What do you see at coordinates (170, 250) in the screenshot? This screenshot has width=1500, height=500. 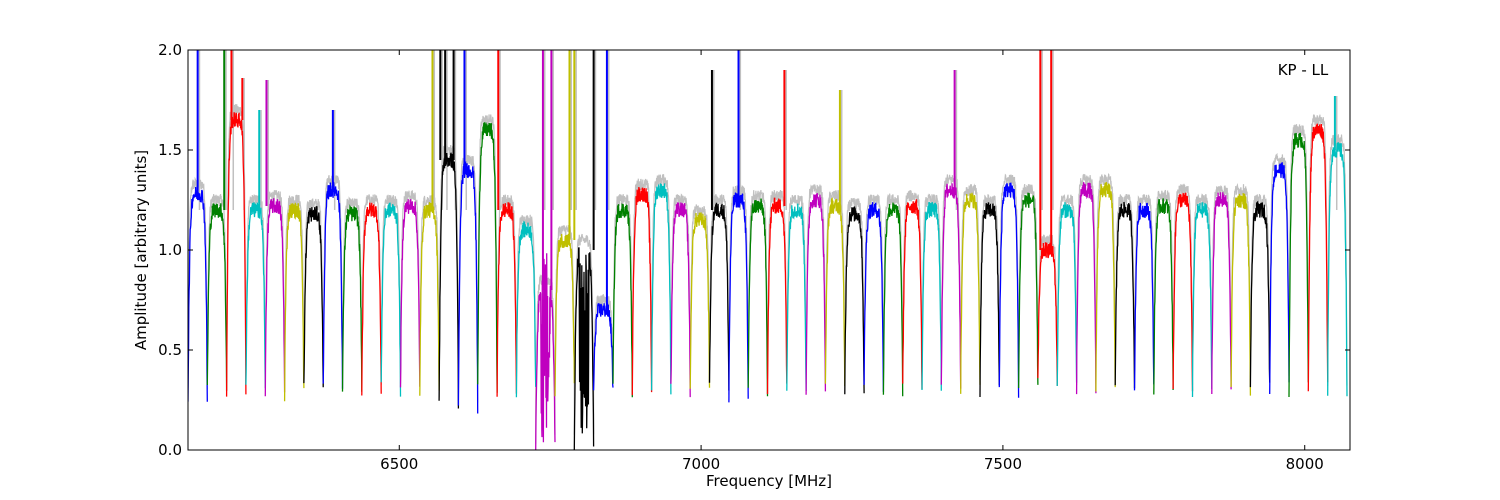 I see `y-tick-label: 1.0` at bounding box center [170, 250].